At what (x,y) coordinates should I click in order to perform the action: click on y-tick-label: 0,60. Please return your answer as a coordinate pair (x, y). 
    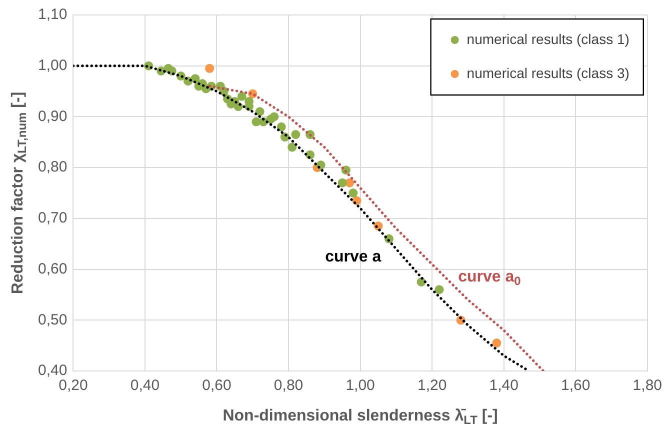
    Looking at the image, I should click on (53, 269).